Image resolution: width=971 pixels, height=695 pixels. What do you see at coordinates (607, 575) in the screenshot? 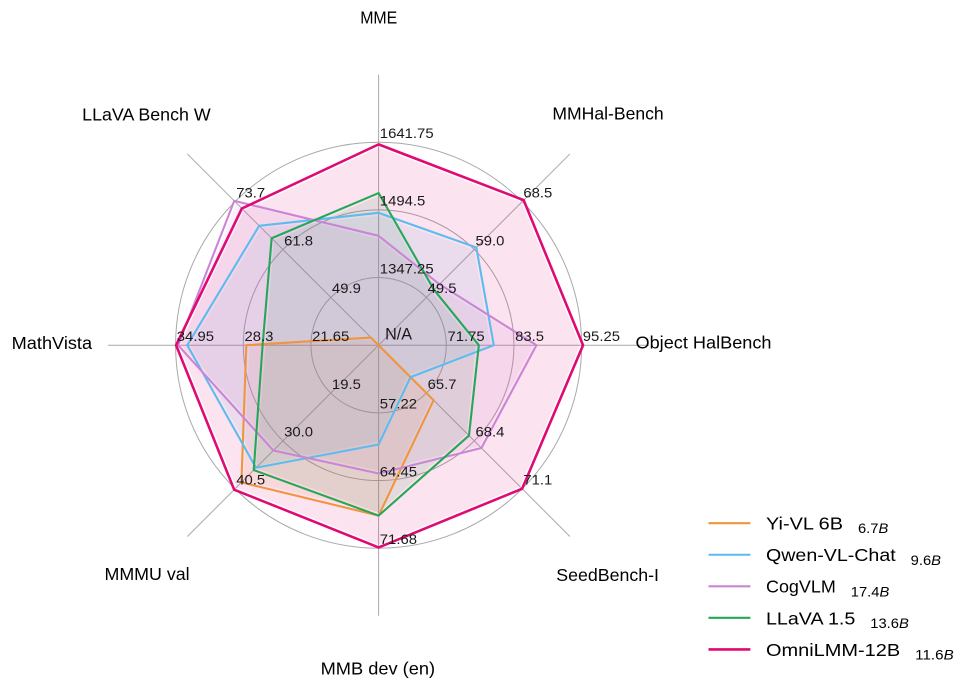
I see `svg-text: SeedBench-I` at bounding box center [607, 575].